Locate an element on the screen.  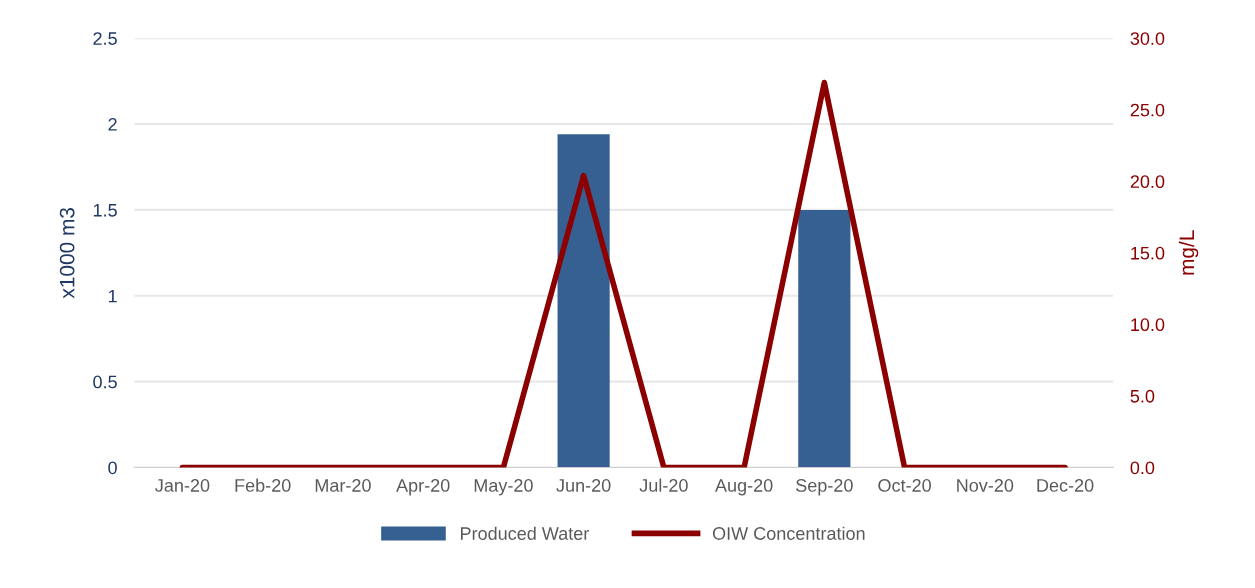
y-tick-label: 1 is located at coordinates (112, 296).